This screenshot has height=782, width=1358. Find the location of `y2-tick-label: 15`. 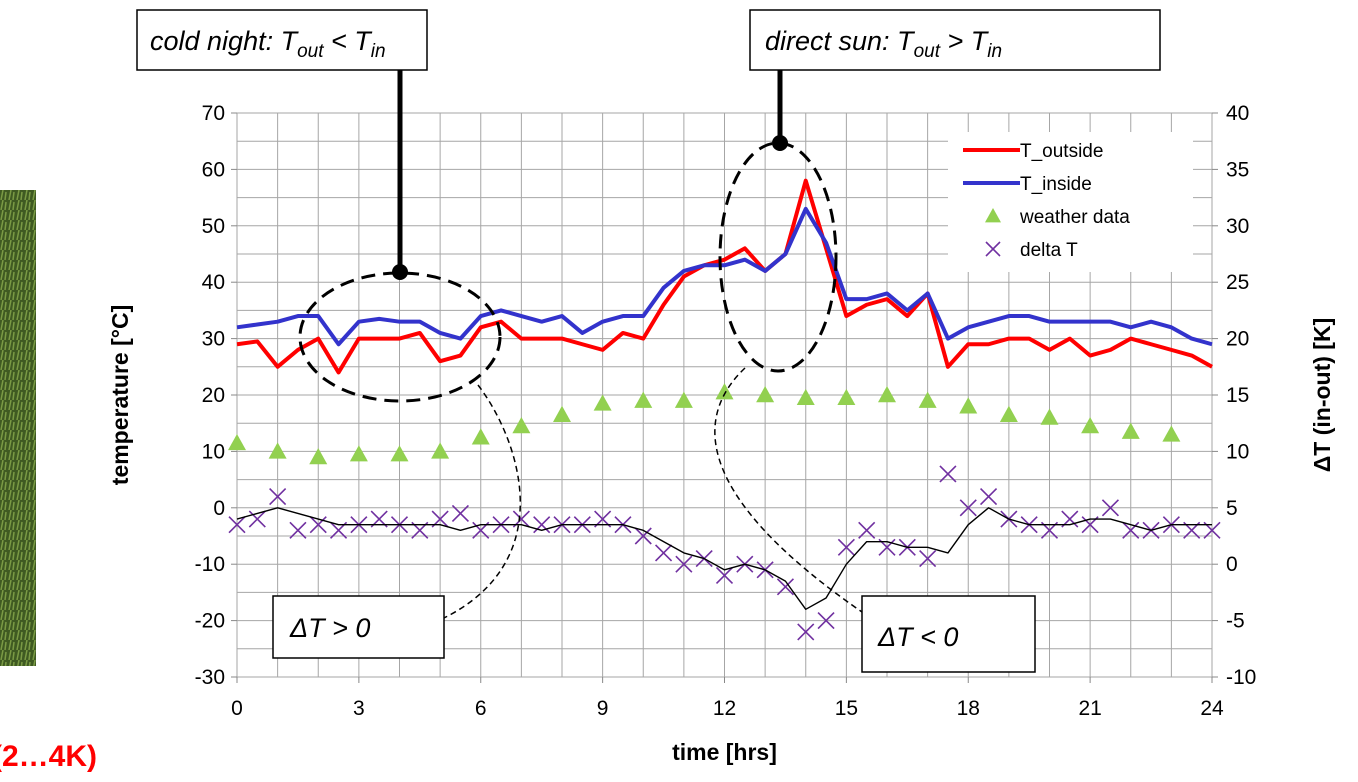

y2-tick-label: 15 is located at coordinates (1237, 395).